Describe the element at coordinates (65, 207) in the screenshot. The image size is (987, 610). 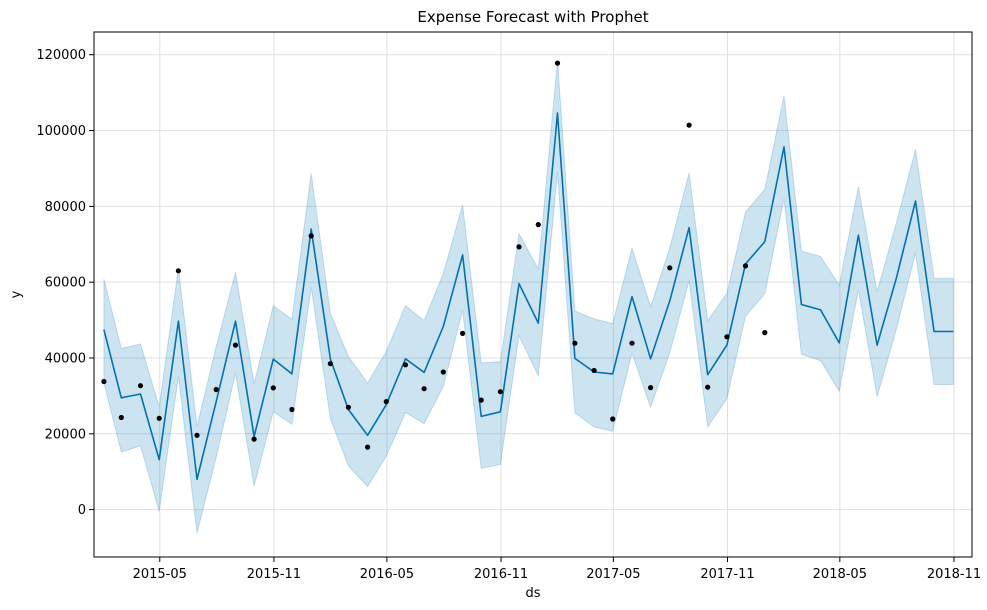
I see `y-tick-label: 80000` at that location.